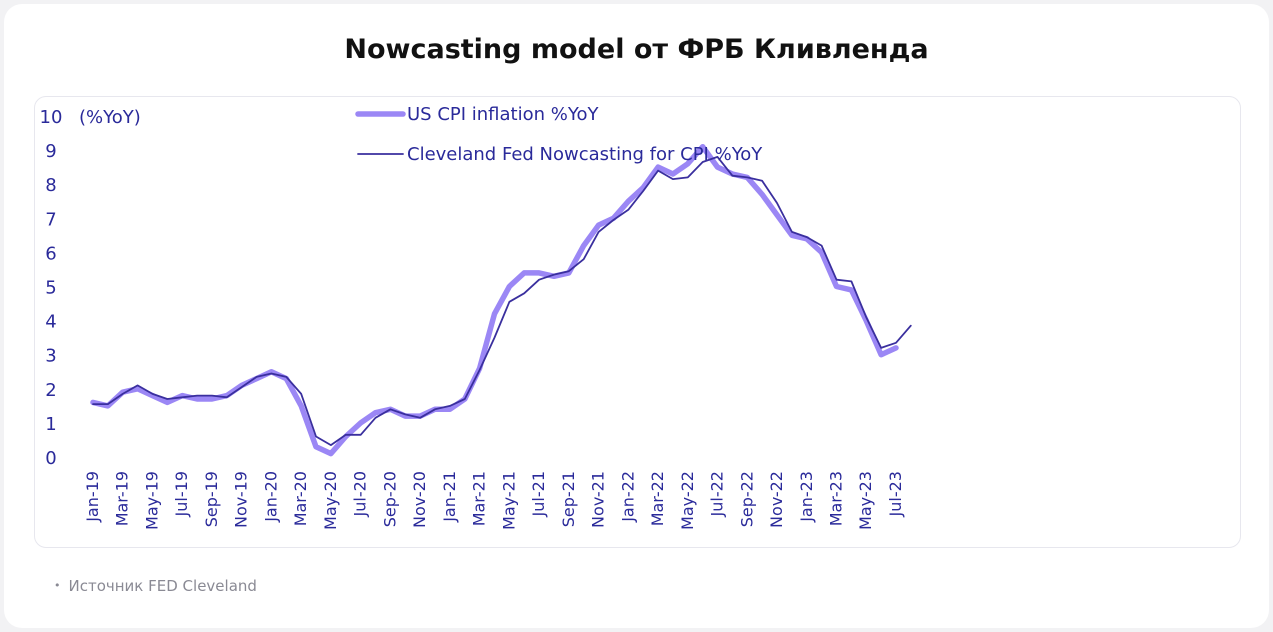 This screenshot has height=632, width=1273. What do you see at coordinates (806, 497) in the screenshot?
I see `x-tick-label: Jan-23` at bounding box center [806, 497].